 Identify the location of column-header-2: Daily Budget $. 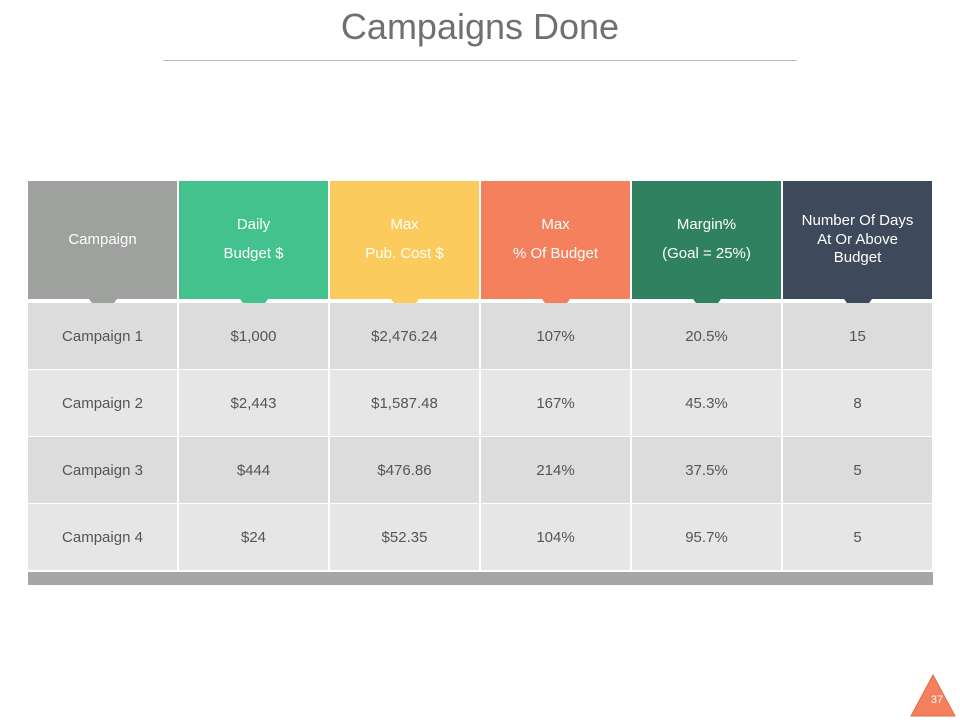
(253, 249).